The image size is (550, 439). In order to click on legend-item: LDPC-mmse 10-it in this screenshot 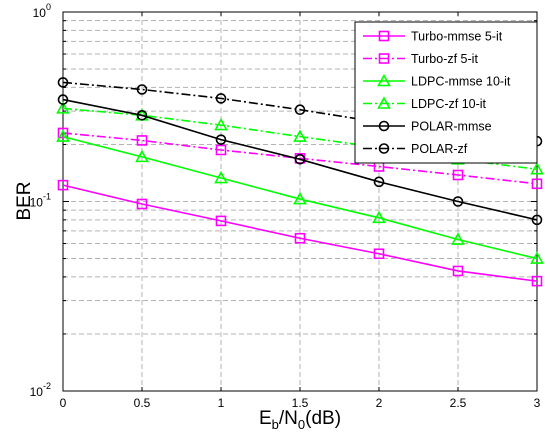, I will do `click(437, 81)`.